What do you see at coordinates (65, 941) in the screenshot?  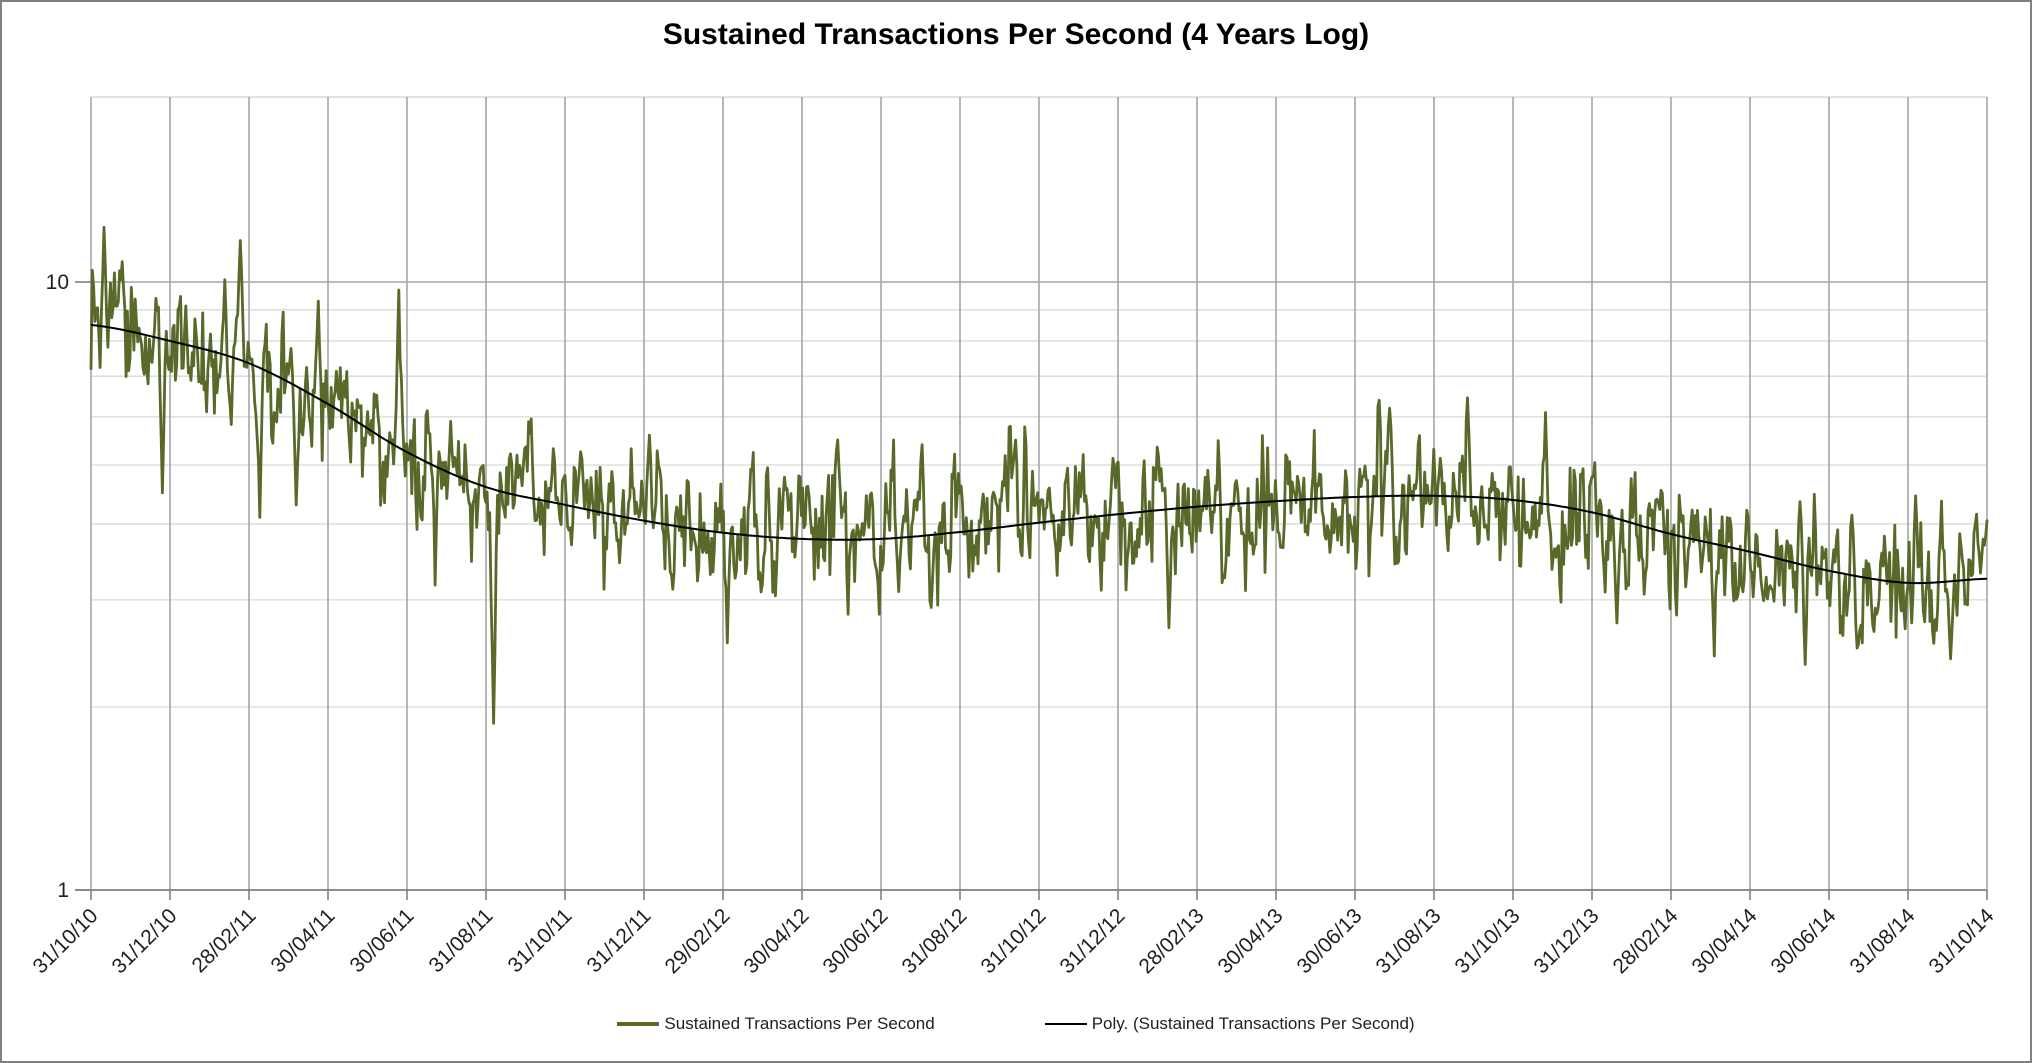 I see `x-axis-label: 31/10/10` at bounding box center [65, 941].